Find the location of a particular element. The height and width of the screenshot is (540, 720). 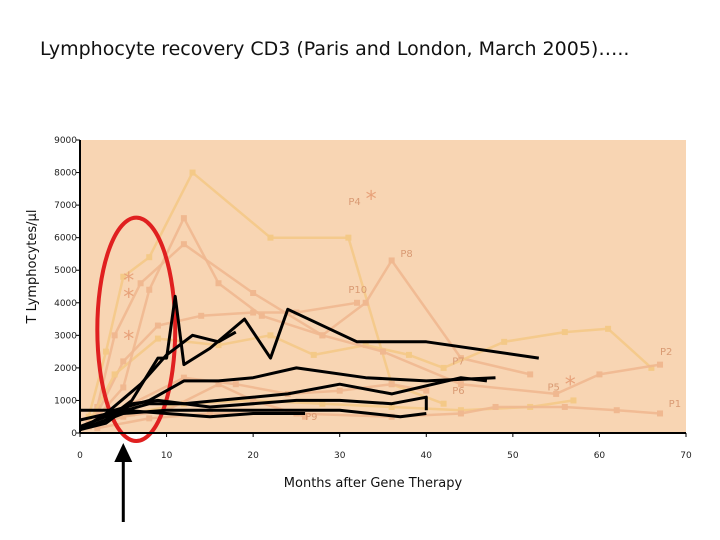

y-tick-label-4000: 4000 is located at coordinates (65, 304).